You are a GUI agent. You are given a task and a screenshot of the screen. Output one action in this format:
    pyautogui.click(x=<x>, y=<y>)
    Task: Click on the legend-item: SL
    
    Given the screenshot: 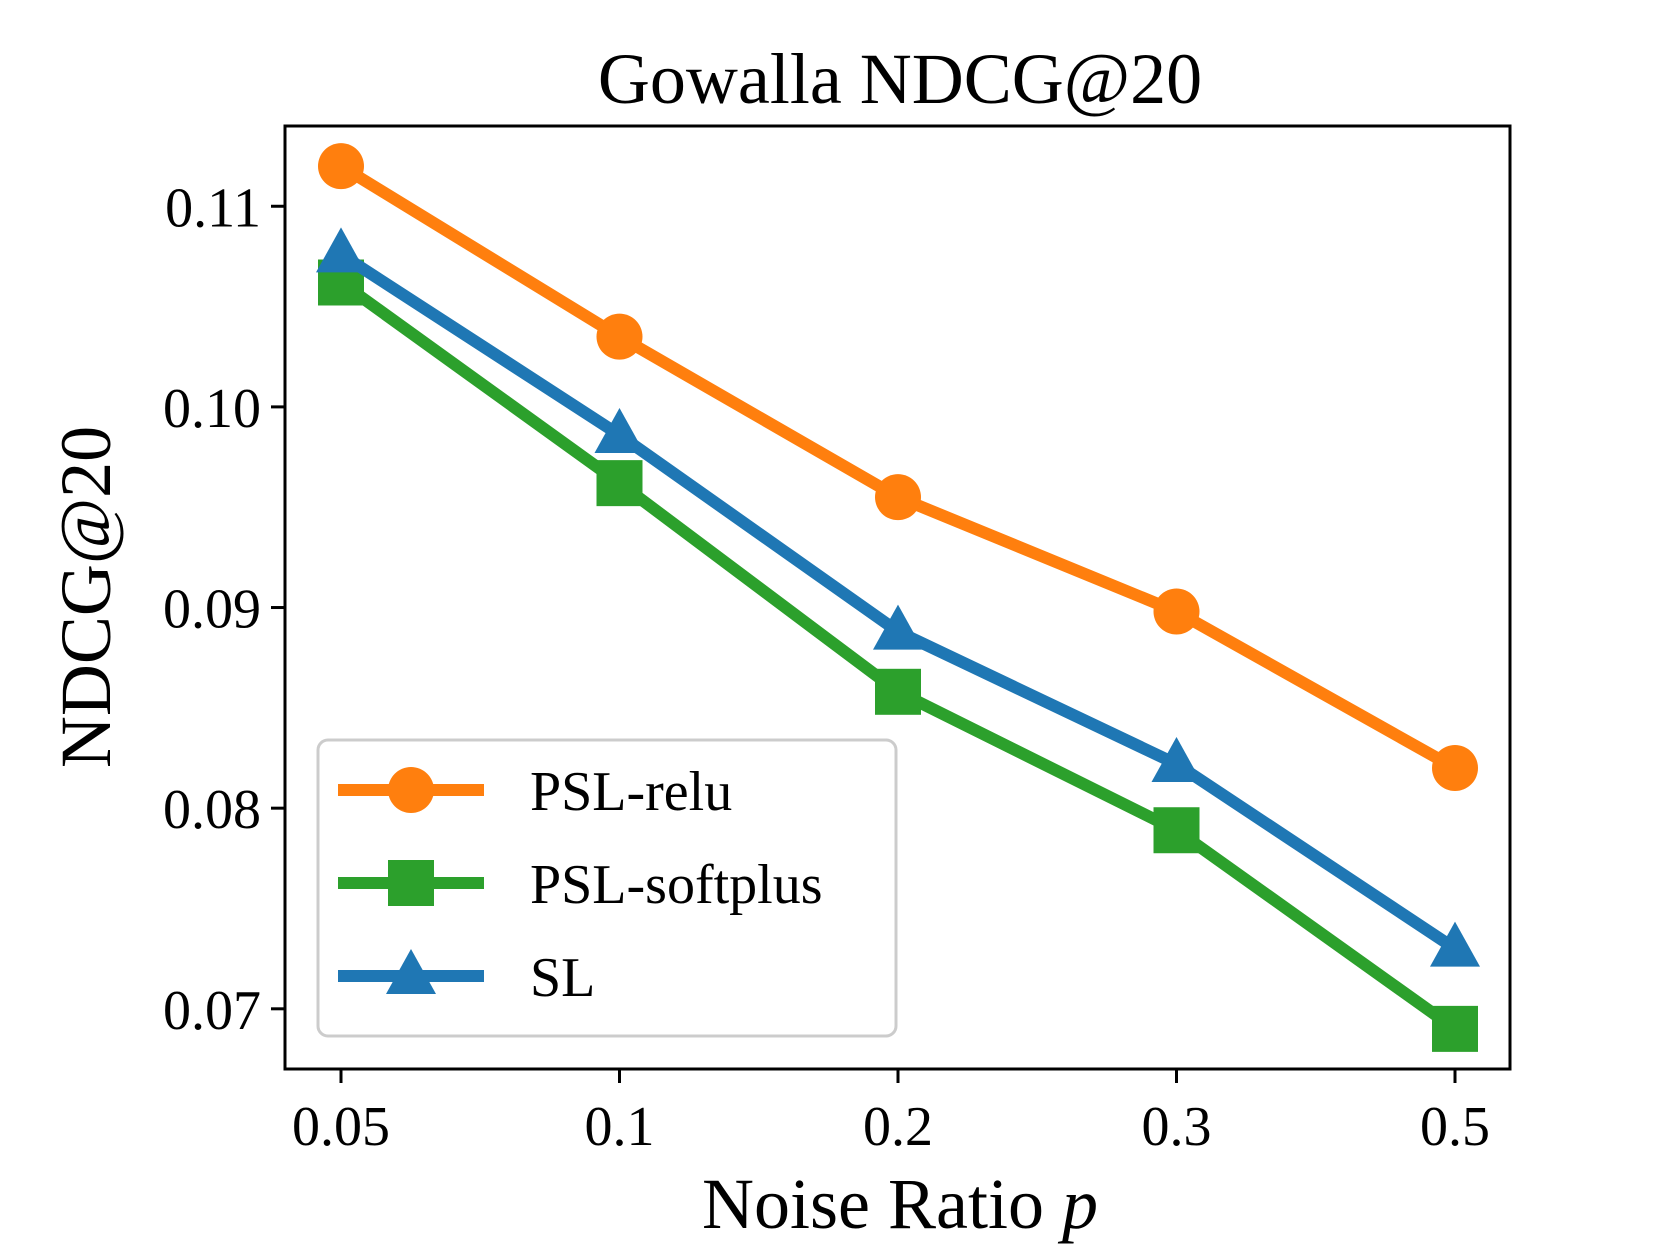 What is the action you would take?
    pyautogui.click(x=466, y=978)
    